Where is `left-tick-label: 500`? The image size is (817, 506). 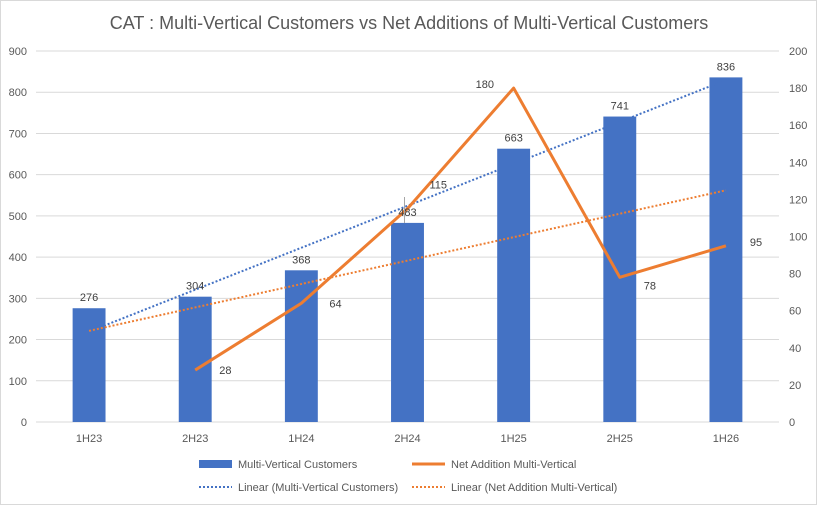 left-tick-label: 500 is located at coordinates (18, 217).